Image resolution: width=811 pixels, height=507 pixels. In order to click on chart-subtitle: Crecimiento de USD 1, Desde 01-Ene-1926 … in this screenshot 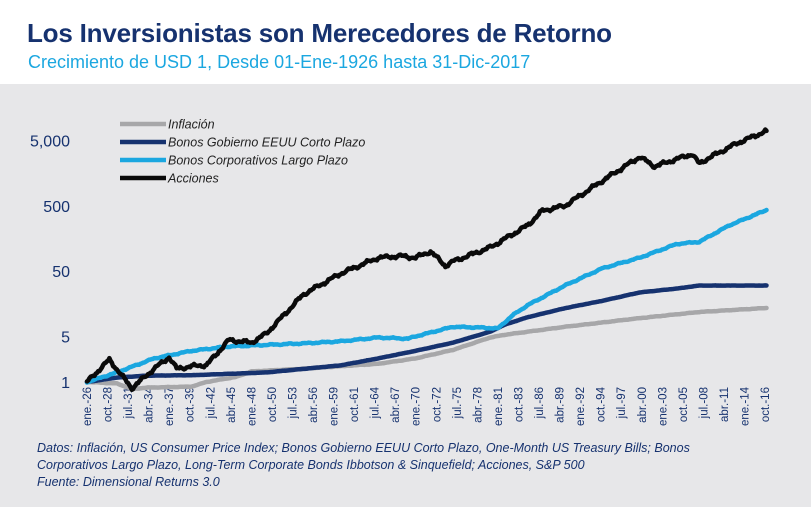, I will do `click(279, 62)`.